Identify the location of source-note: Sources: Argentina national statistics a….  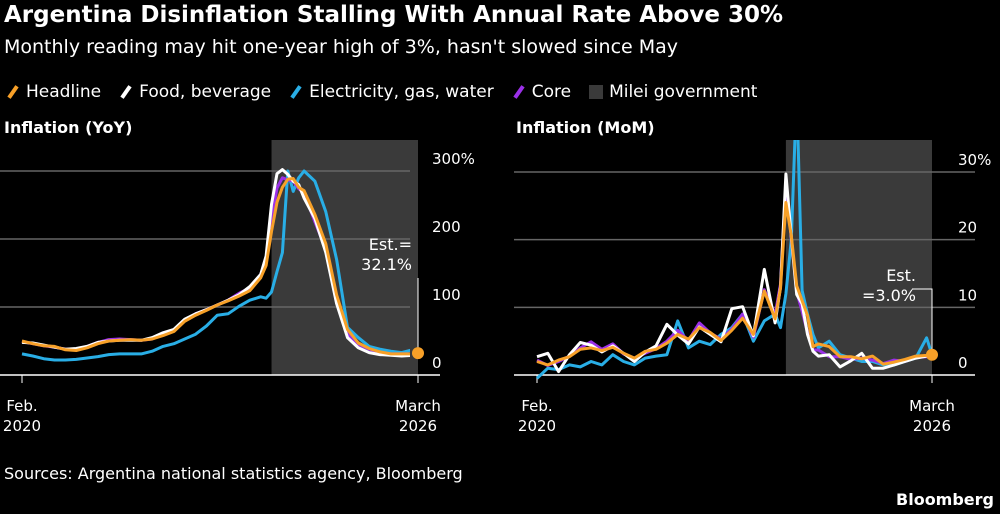
(233, 473).